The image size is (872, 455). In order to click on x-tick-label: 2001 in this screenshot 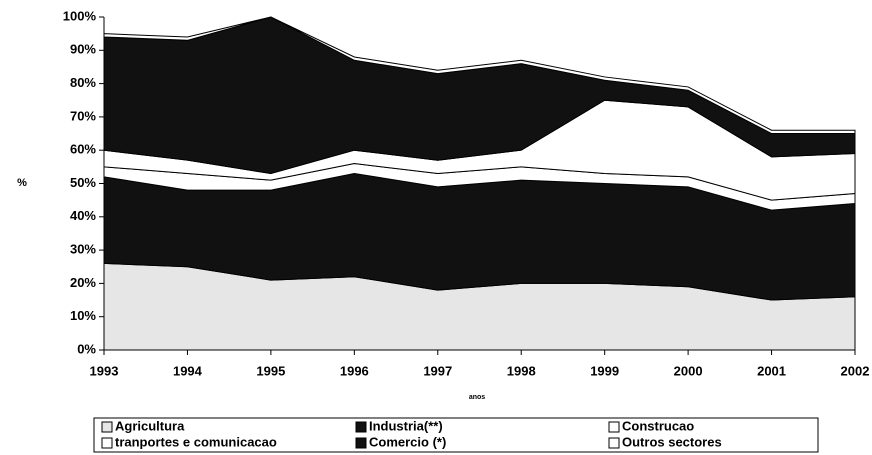, I will do `click(771, 370)`.